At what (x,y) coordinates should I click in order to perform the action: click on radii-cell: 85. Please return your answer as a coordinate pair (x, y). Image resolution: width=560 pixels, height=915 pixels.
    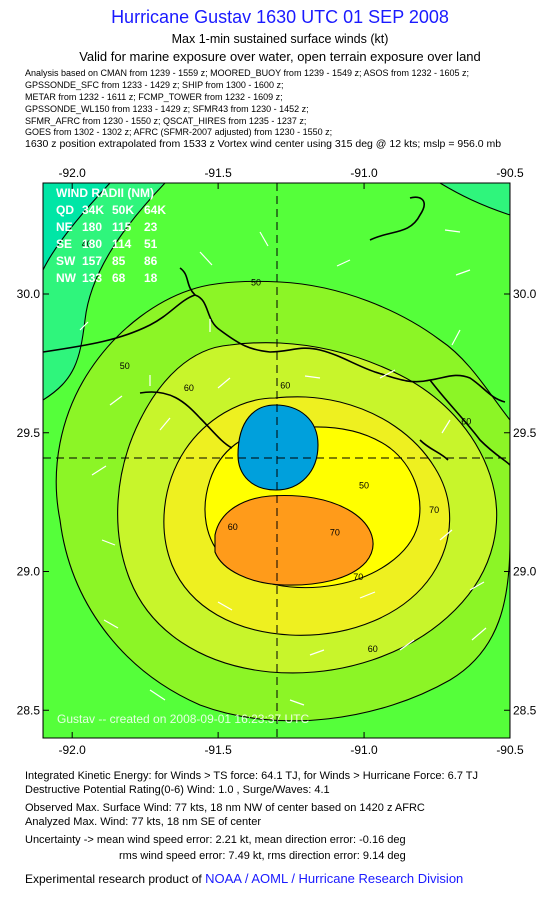
    Looking at the image, I should click on (119, 261).